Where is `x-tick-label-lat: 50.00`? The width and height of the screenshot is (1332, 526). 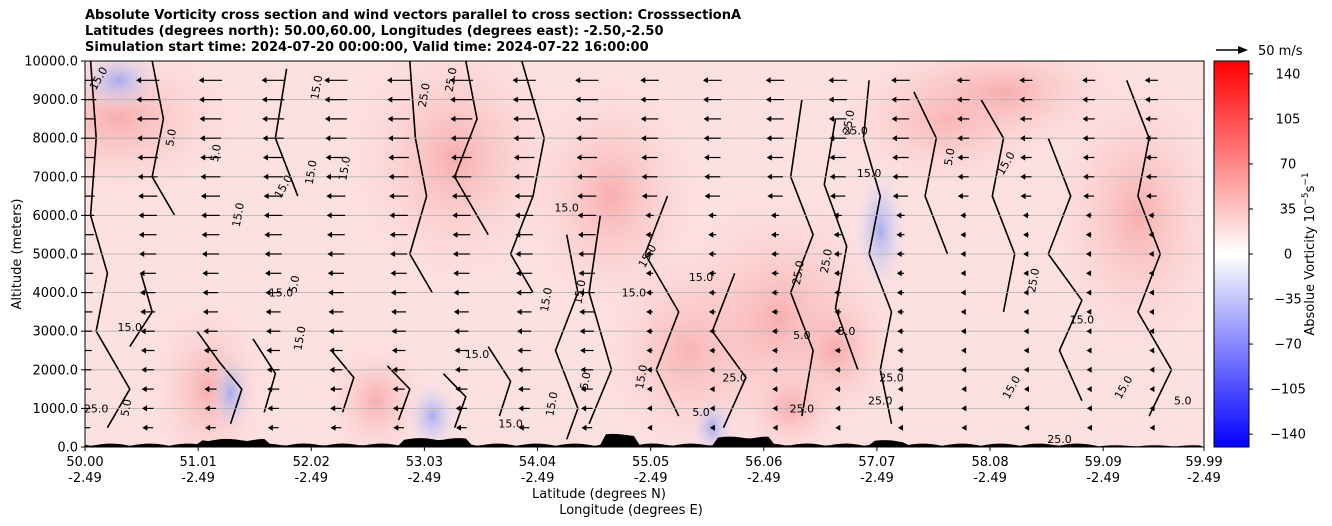
x-tick-label-lat: 50.00 is located at coordinates (84, 462).